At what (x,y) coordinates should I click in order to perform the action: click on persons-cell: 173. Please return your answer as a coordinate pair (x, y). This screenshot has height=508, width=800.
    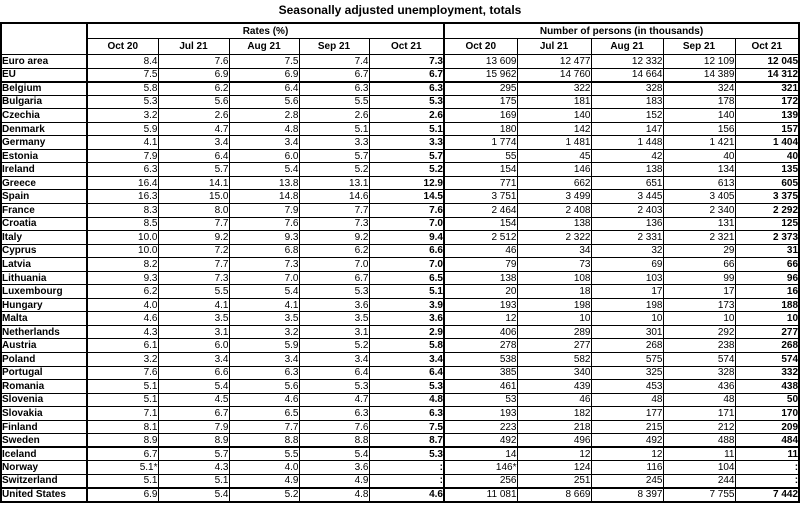
    Looking at the image, I should click on (699, 305).